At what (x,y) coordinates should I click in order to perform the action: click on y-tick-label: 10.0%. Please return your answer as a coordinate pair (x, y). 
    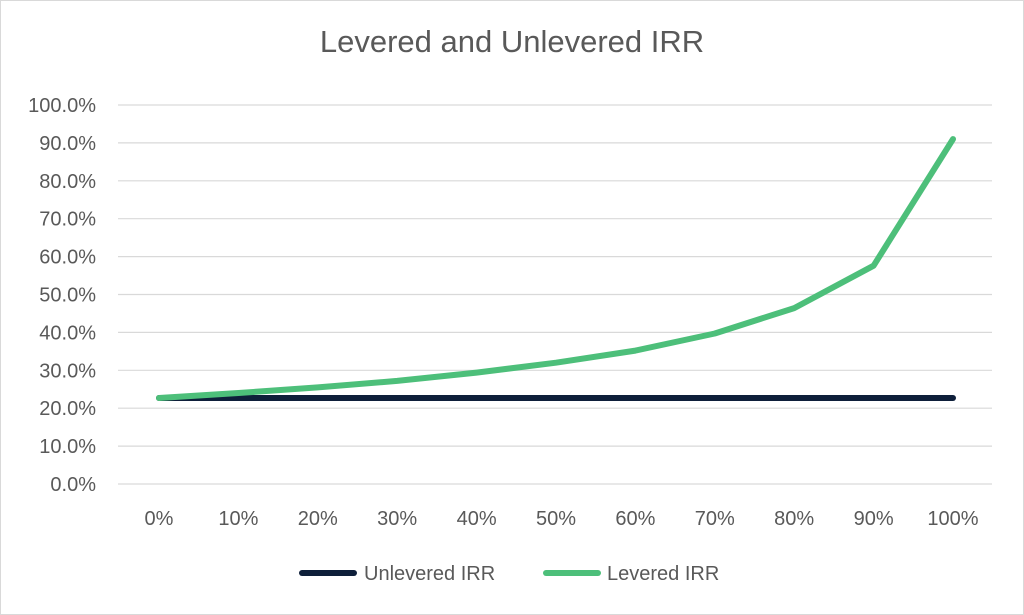
    Looking at the image, I should click on (67, 447).